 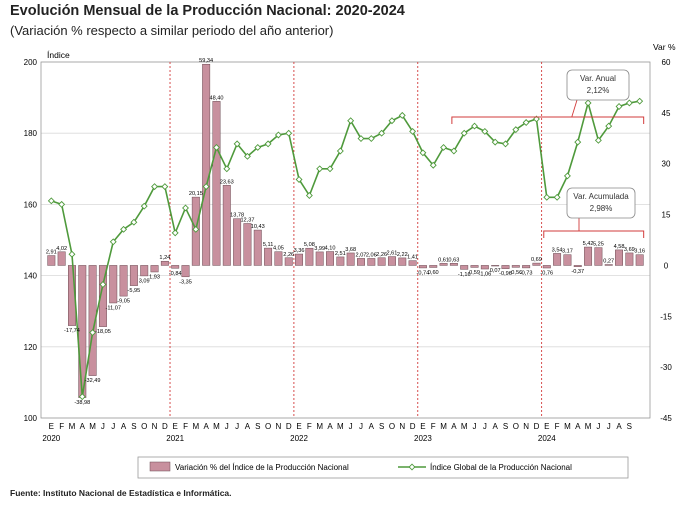 What do you see at coordinates (257, 426) in the screenshot?
I see `month-label-20: S` at bounding box center [257, 426].